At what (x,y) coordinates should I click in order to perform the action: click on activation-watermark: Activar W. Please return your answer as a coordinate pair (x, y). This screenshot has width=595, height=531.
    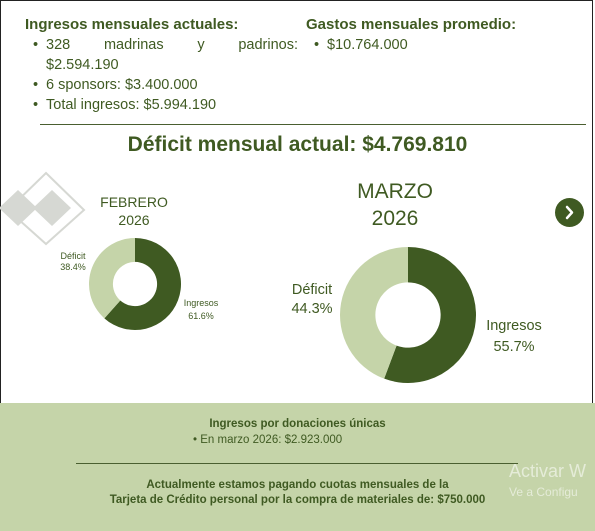
    Looking at the image, I should click on (548, 471).